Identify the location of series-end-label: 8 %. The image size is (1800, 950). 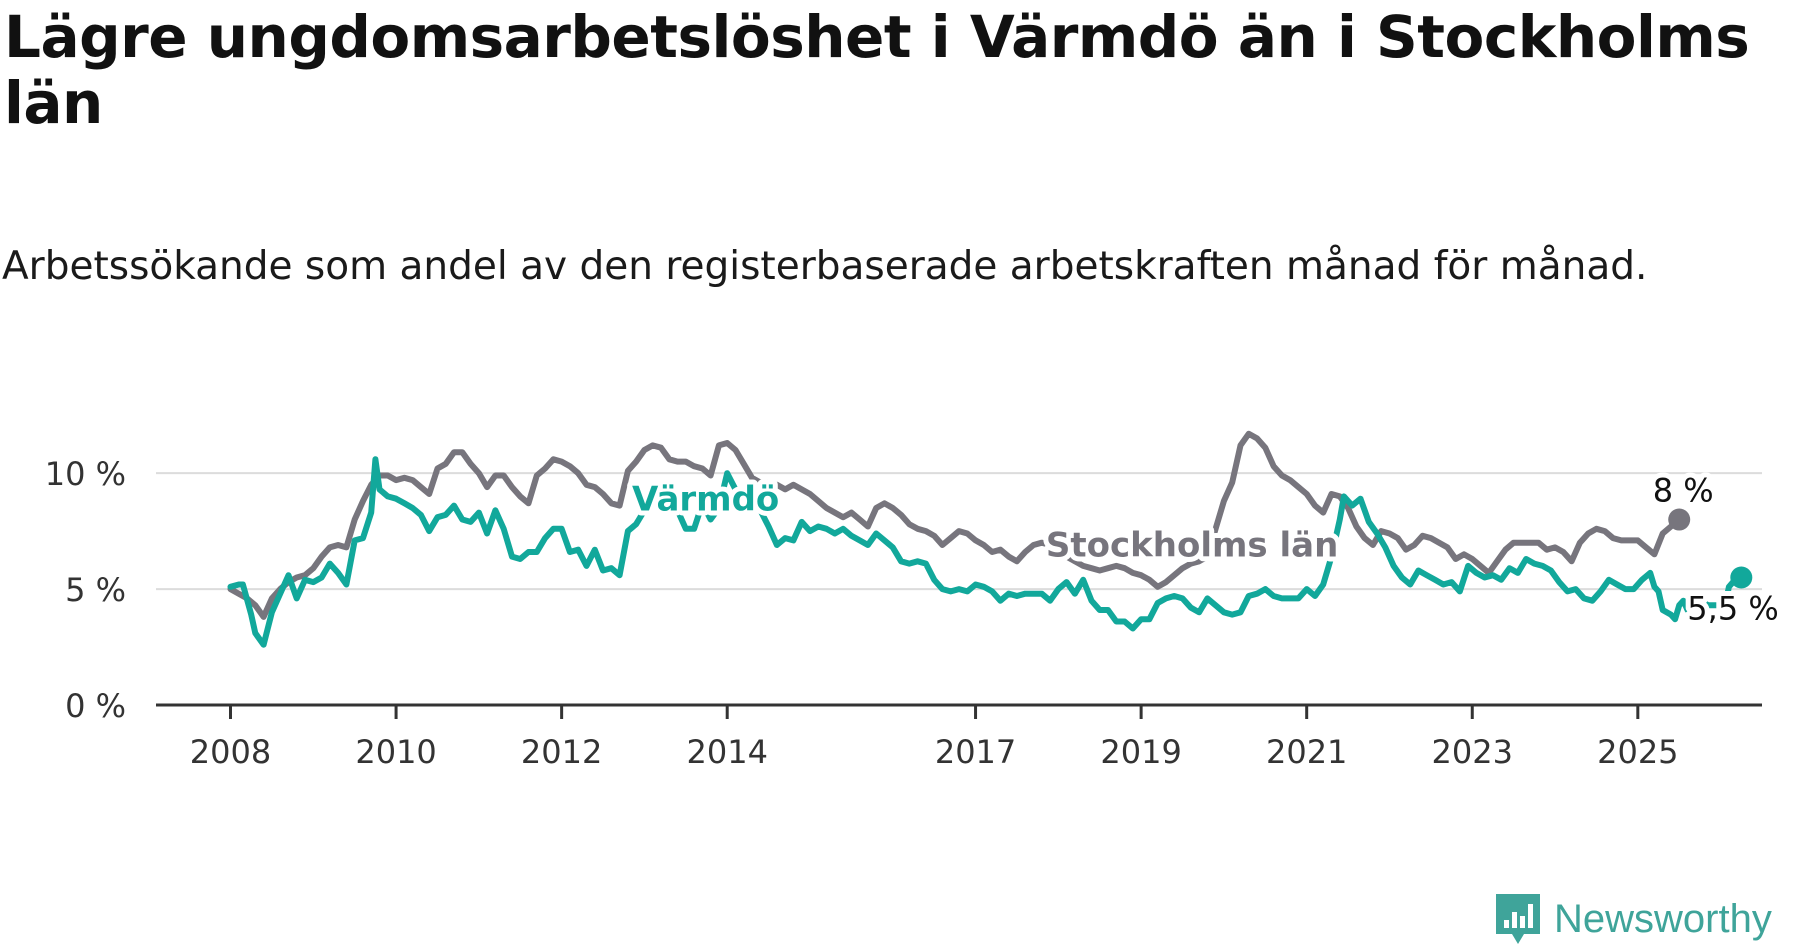
(1683, 491).